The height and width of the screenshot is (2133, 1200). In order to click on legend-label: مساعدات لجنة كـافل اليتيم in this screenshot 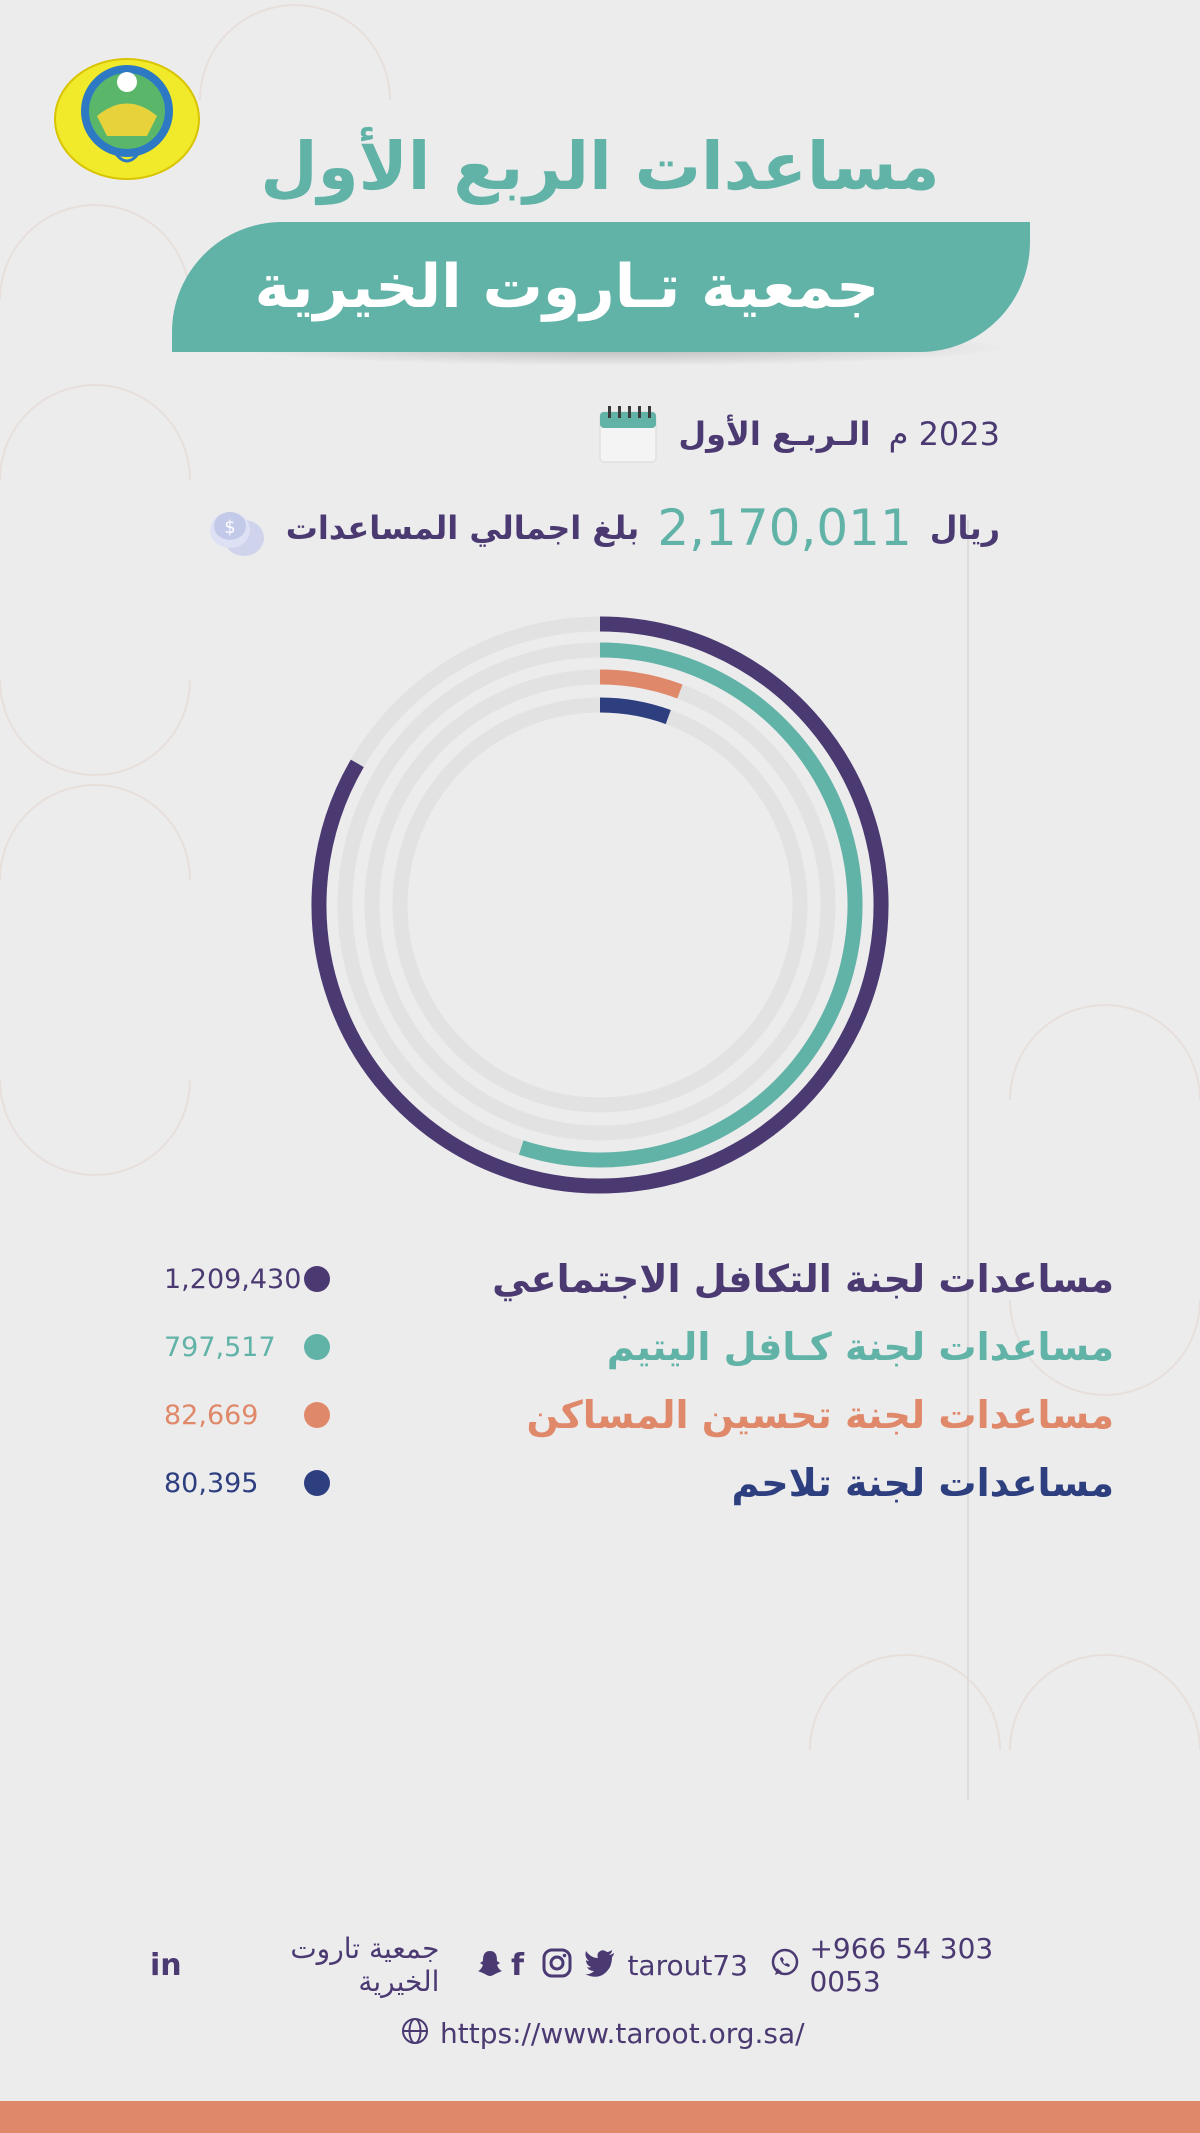, I will do `click(860, 1347)`.